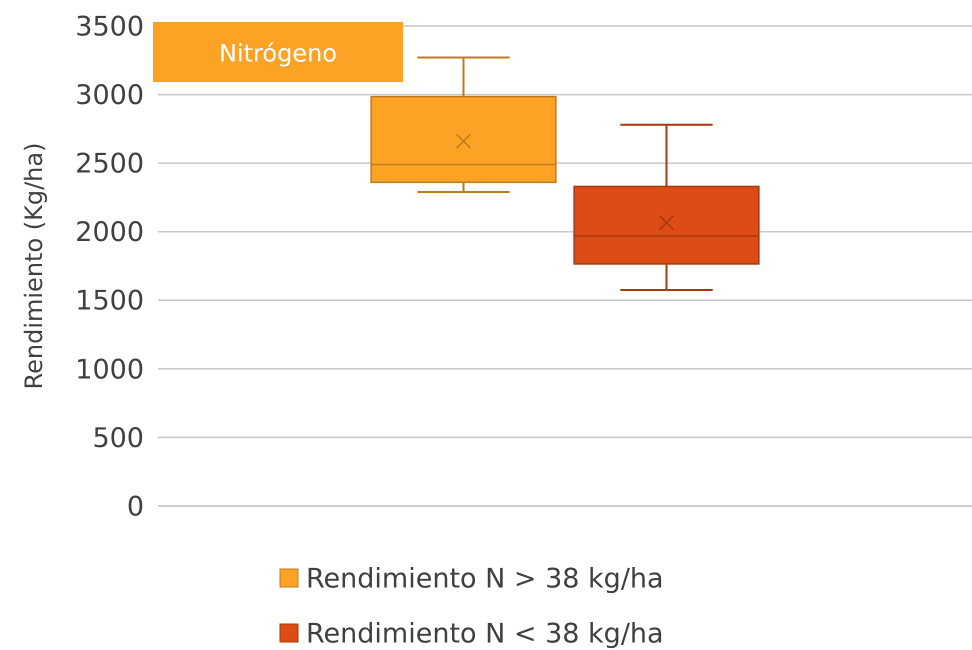 The image size is (972, 650). What do you see at coordinates (485, 634) in the screenshot?
I see `legend-label: Rendimiento N < 38 kg/ha` at bounding box center [485, 634].